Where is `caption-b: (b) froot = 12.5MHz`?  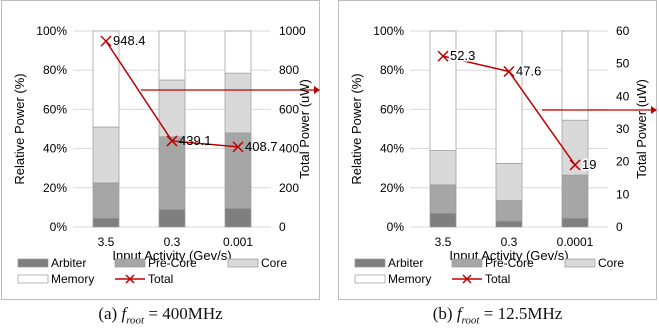 caption-b: (b) froot = 12.5MHz is located at coordinates (497, 315).